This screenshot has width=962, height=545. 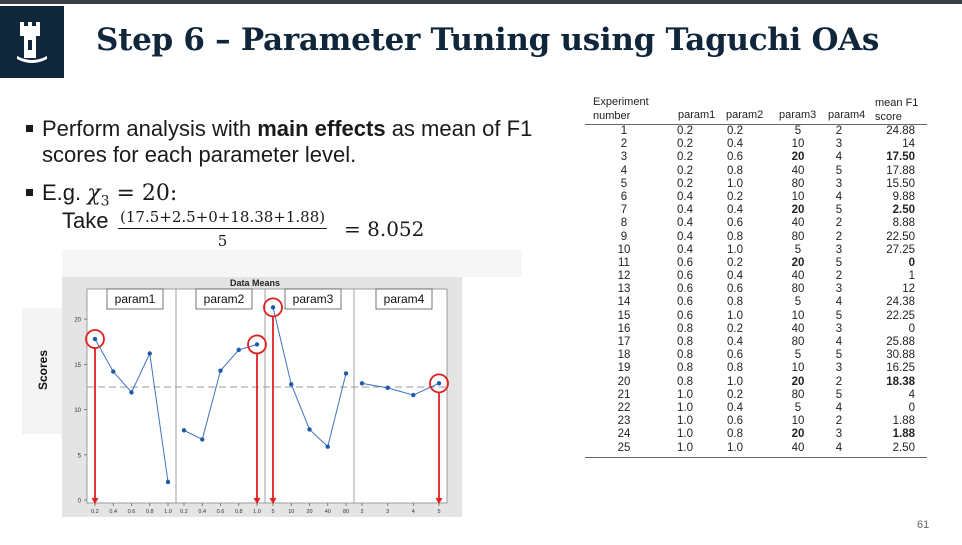 I want to click on x-tick-label: 40, so click(x=328, y=512).